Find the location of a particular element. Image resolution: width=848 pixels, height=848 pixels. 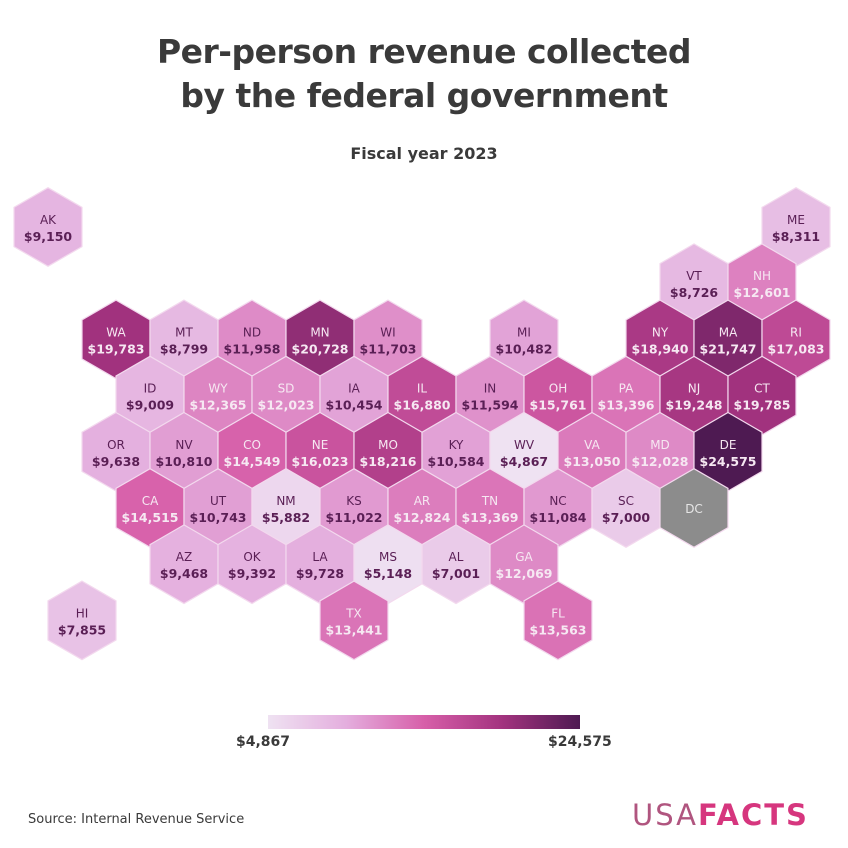

state-hex-oh: OH $15,761 is located at coordinates (558, 395).